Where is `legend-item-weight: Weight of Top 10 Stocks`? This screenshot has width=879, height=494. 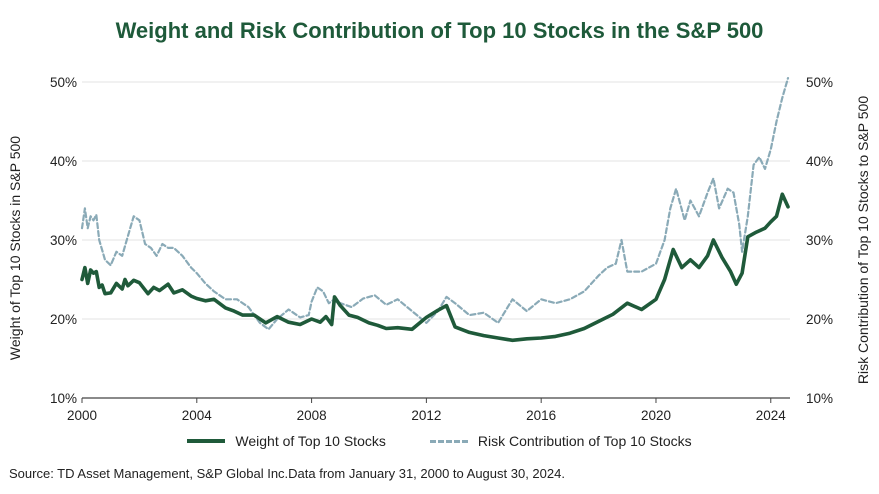 legend-item-weight: Weight of Top 10 Stocks is located at coordinates (286, 441).